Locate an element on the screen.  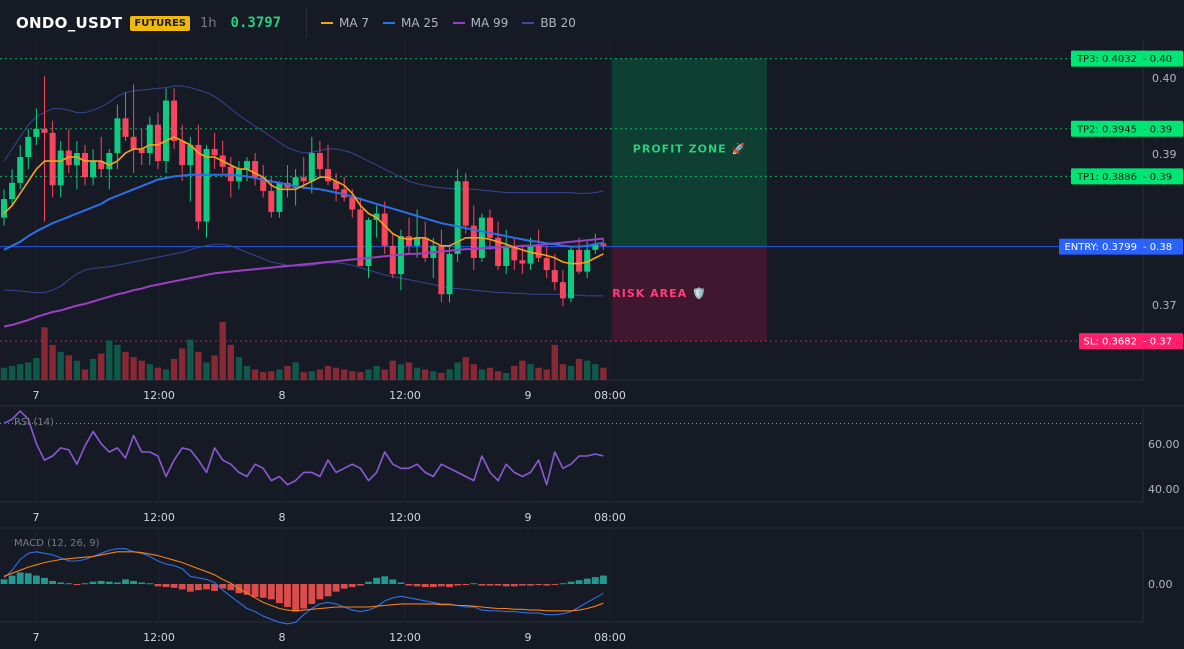
time-tick-label: 9 is located at coordinates (528, 637).